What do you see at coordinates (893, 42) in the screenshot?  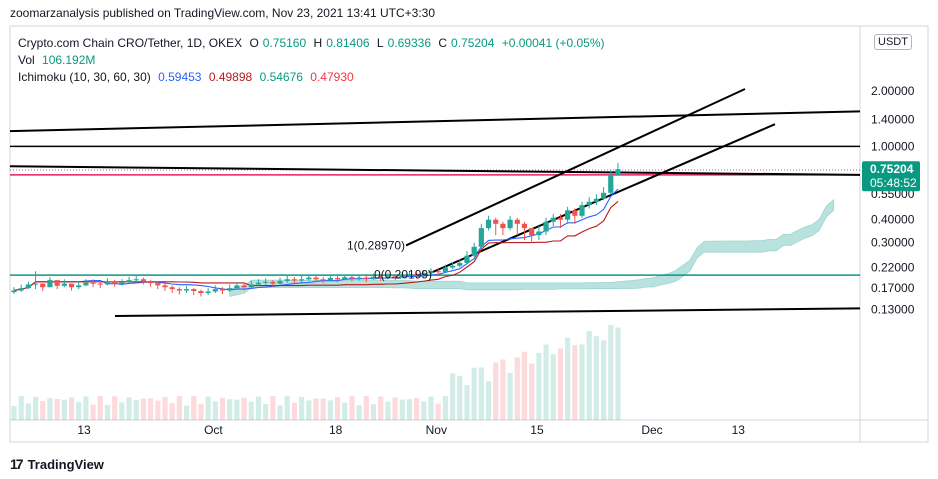 I see `currency-badge: USDT` at bounding box center [893, 42].